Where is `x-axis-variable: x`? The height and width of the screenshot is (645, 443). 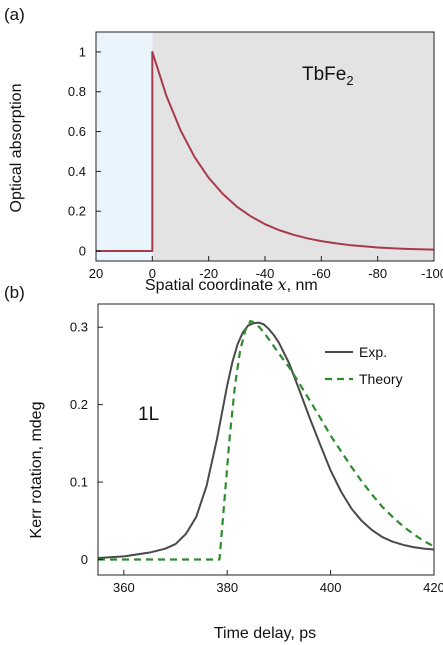 x-axis-variable: x is located at coordinates (282, 284).